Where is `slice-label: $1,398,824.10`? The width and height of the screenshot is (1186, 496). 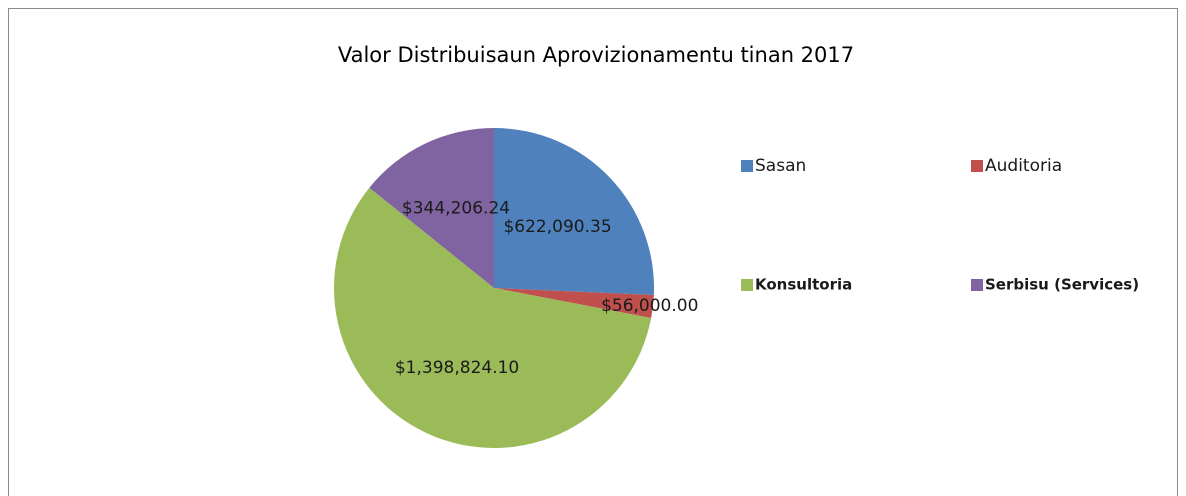 slice-label: $1,398,824.10 is located at coordinates (457, 368).